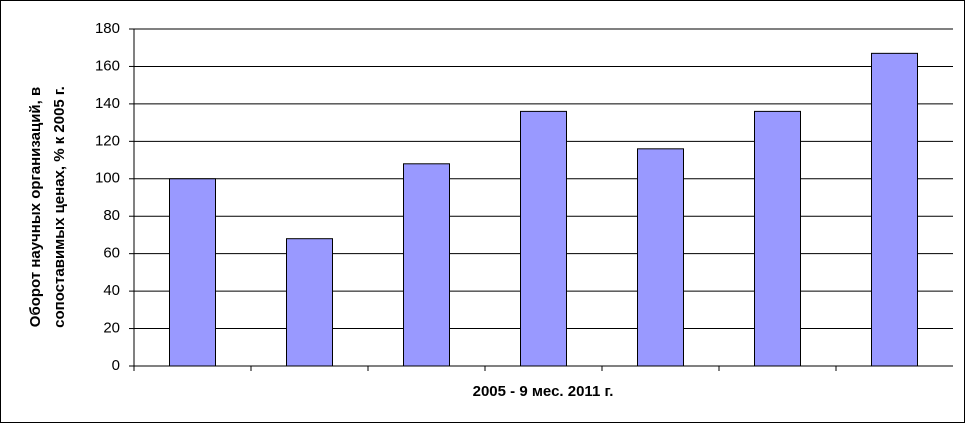 The width and height of the screenshot is (966, 424). Describe the element at coordinates (107, 140) in the screenshot. I see `y-tick-label: 120` at that location.